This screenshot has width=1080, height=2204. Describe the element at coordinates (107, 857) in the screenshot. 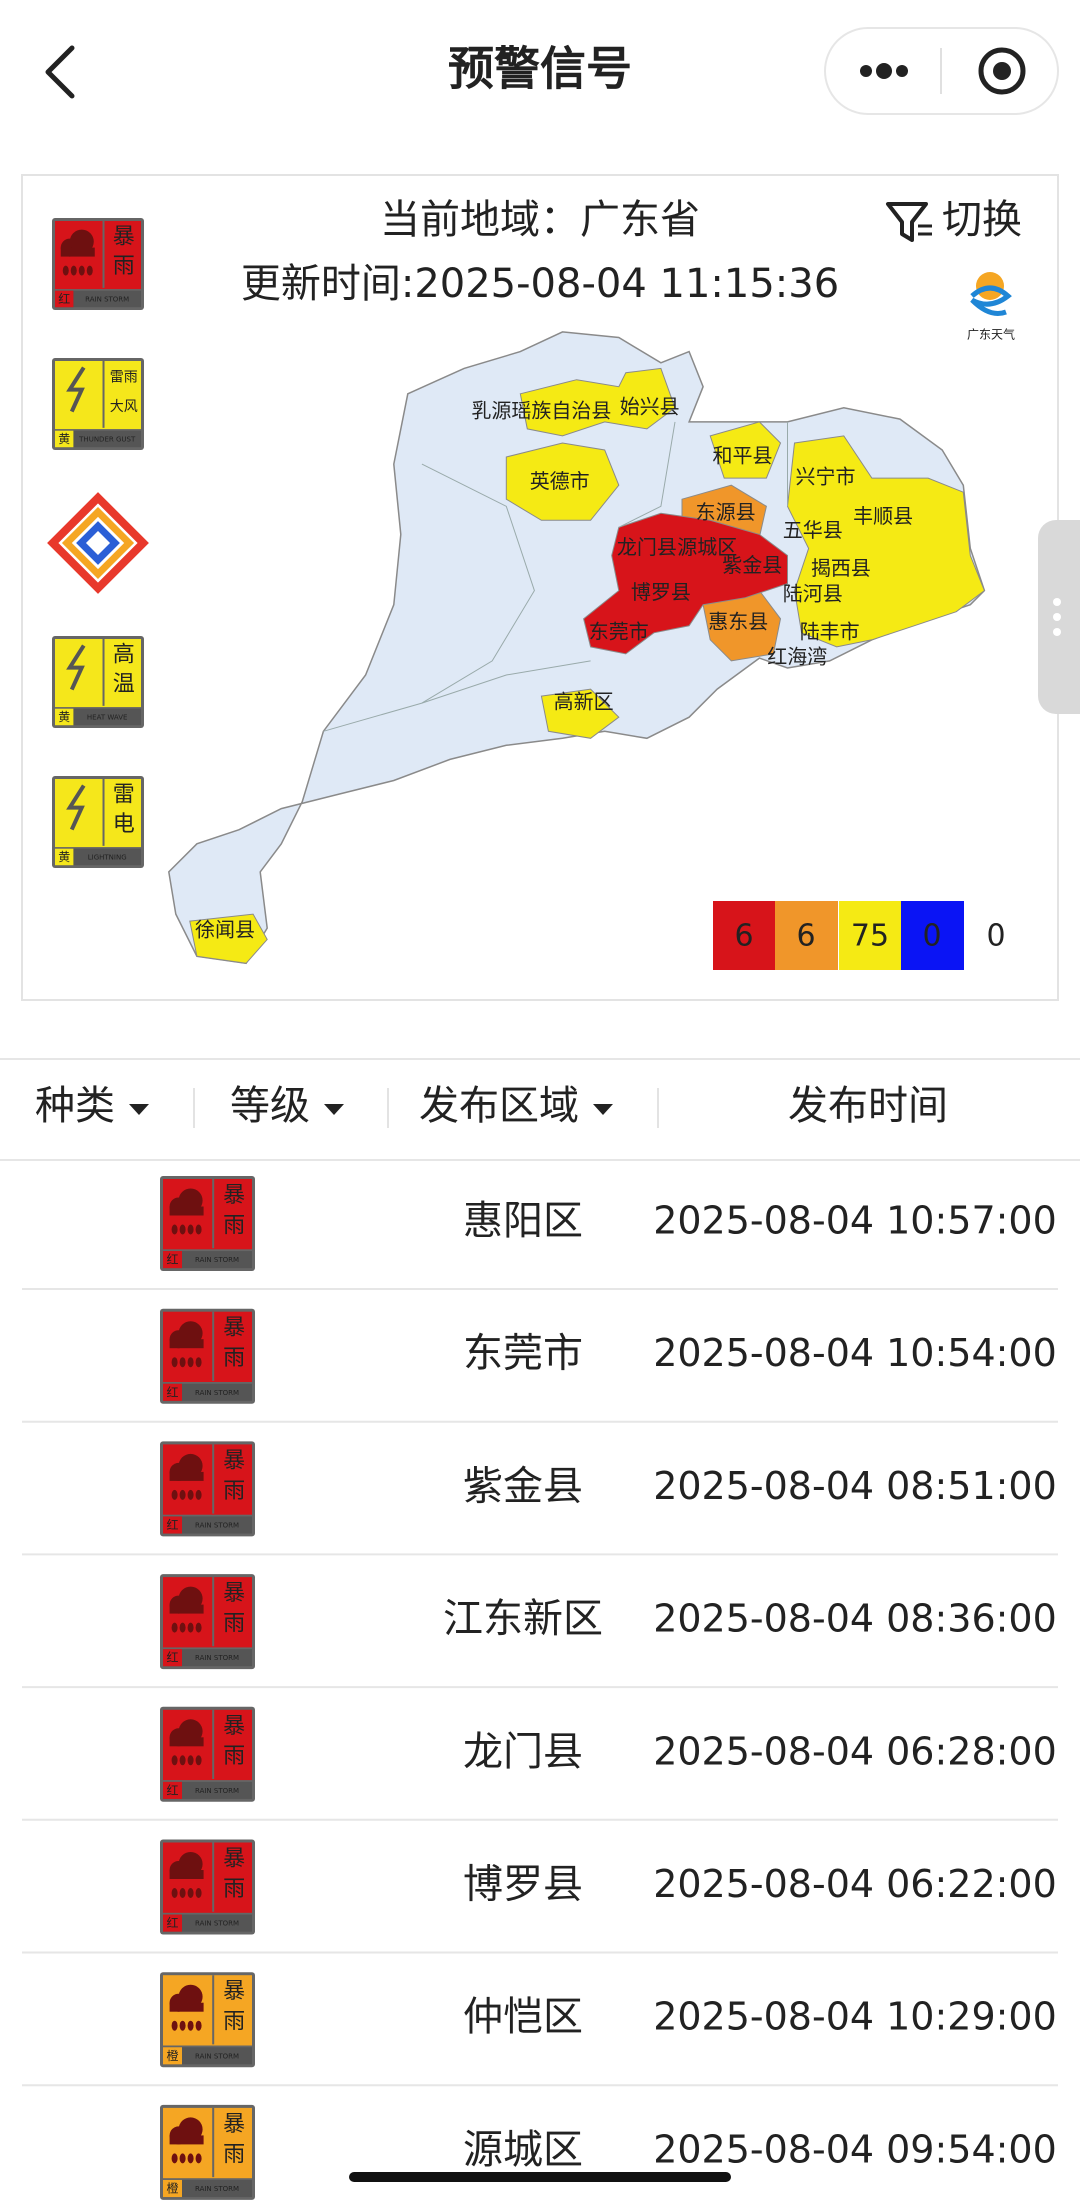

I see `icon-sub: LIGHTNING` at that location.